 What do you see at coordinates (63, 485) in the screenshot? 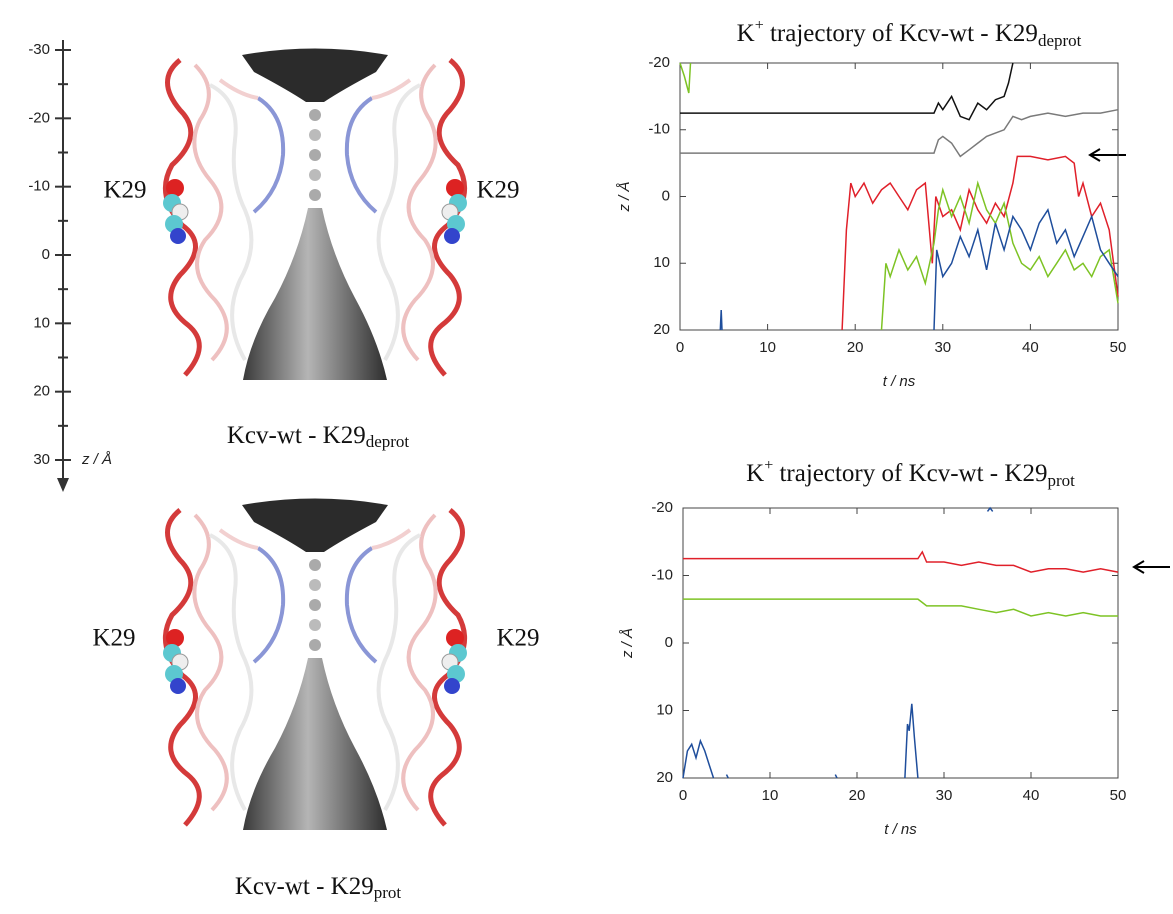
I see `scale-arrow` at bounding box center [63, 485].